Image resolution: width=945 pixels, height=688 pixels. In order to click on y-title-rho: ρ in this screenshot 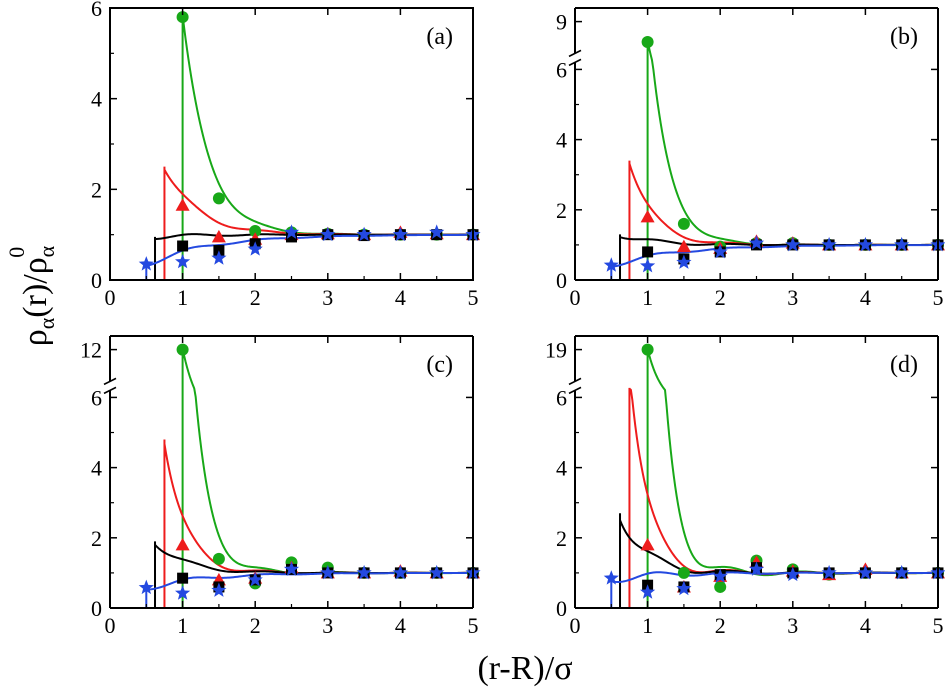, I will do `click(35, 337)`.